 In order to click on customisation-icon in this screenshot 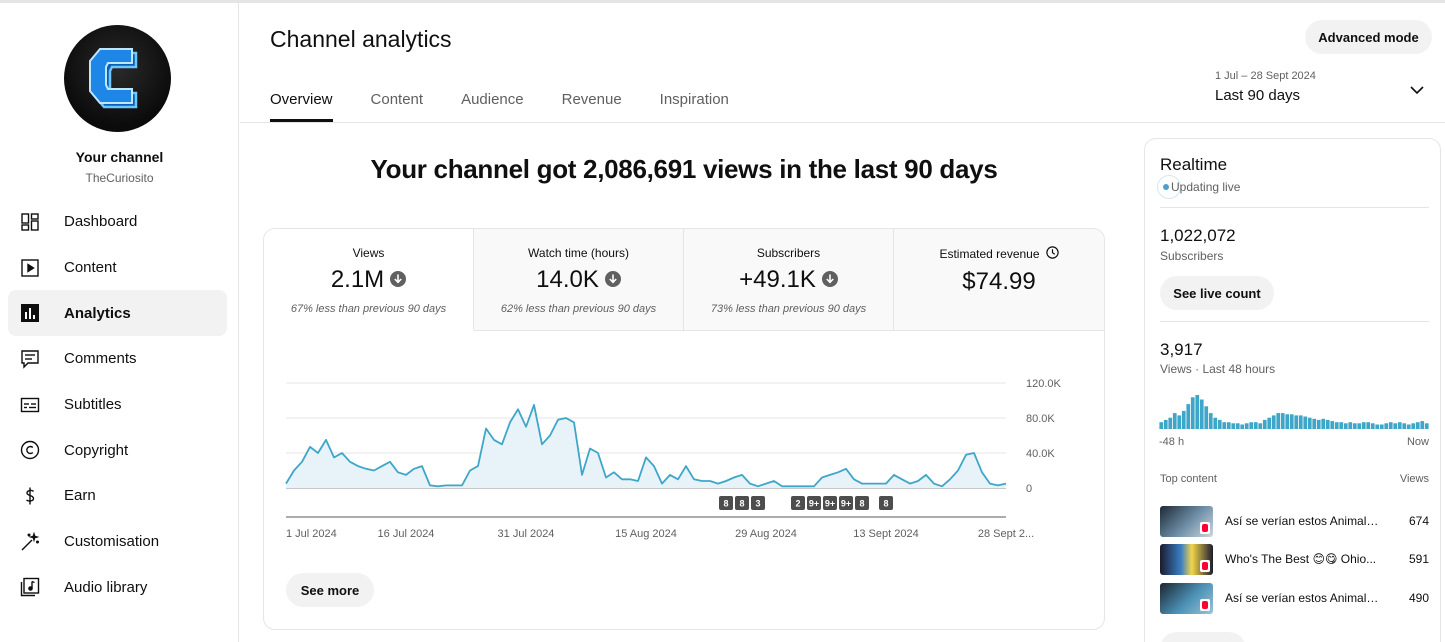, I will do `click(30, 541)`.